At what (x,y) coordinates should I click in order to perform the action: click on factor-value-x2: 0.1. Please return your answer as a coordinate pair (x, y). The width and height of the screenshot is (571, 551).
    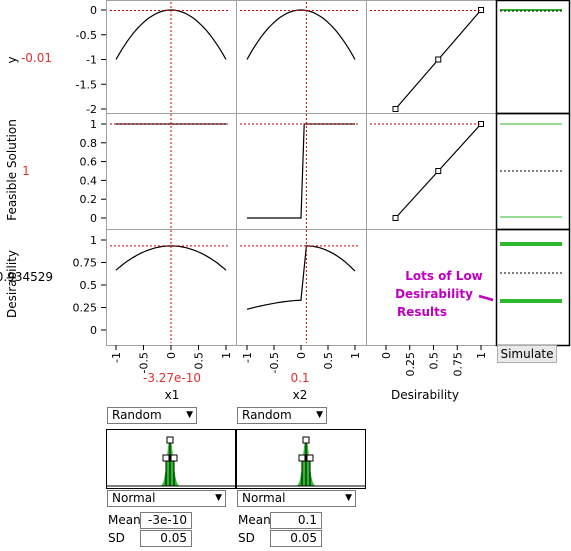
    Looking at the image, I should click on (299, 378).